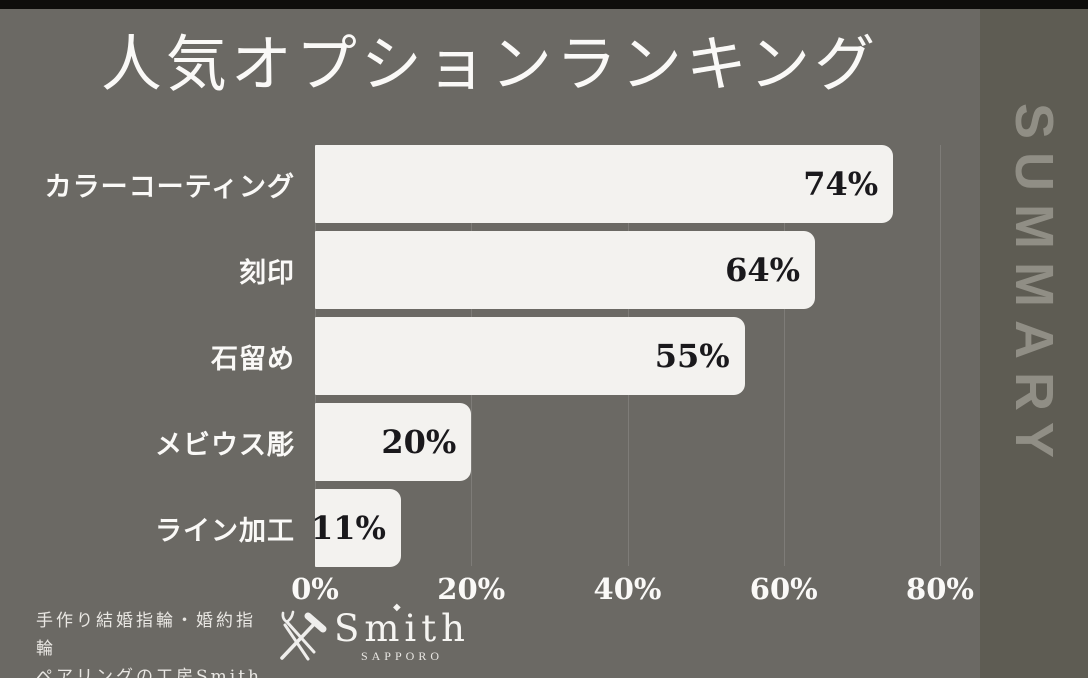 The image size is (1088, 678). What do you see at coordinates (1034, 287) in the screenshot?
I see `summary-vertical-label: SUMMARY` at bounding box center [1034, 287].